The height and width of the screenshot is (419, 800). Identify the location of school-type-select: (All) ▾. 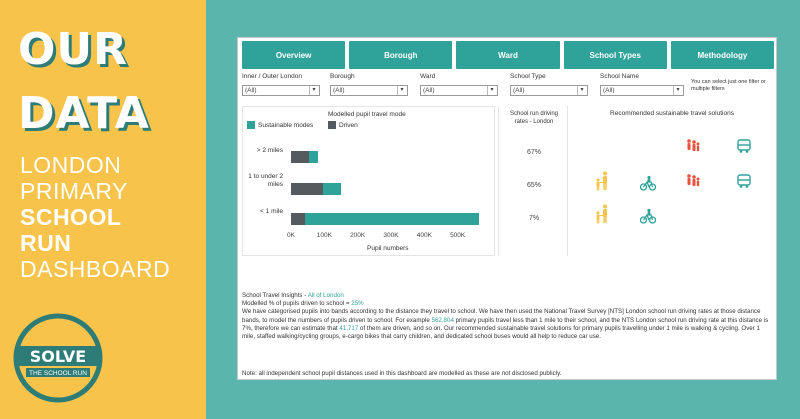
(549, 90).